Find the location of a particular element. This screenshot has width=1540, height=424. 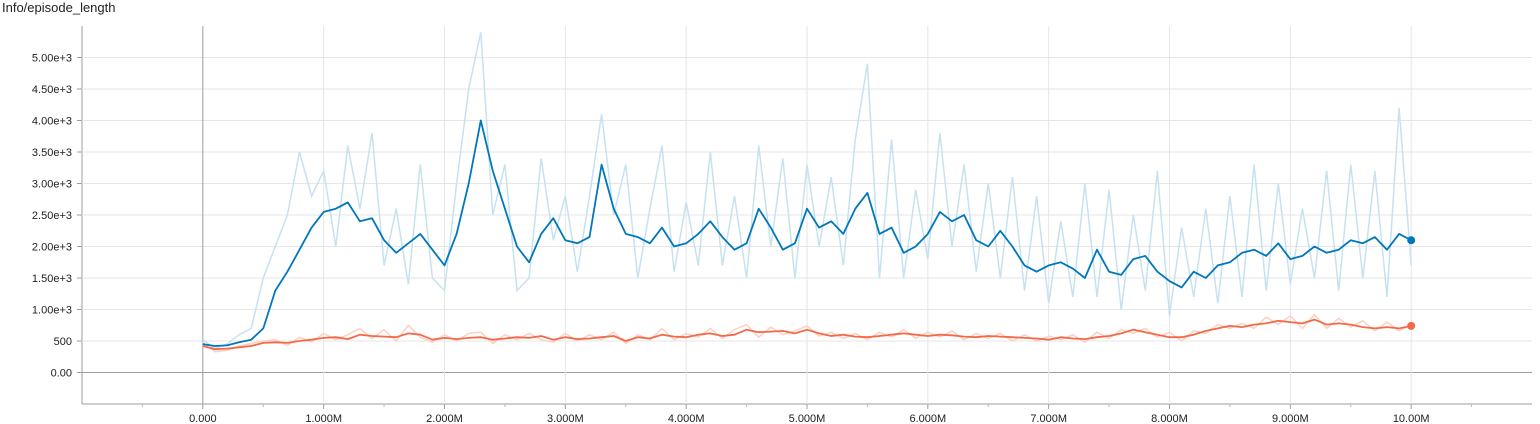

x-tick-label: 3.000M is located at coordinates (565, 418).